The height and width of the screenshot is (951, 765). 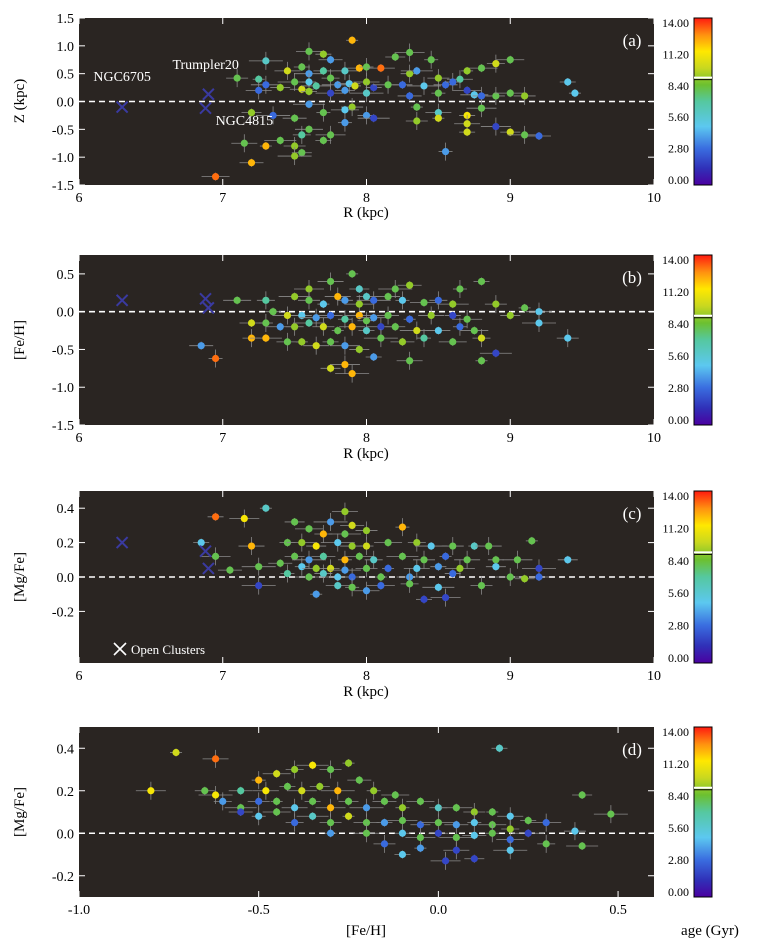 What do you see at coordinates (159, 649) in the screenshot?
I see `legend-c: Open Clusters` at bounding box center [159, 649].